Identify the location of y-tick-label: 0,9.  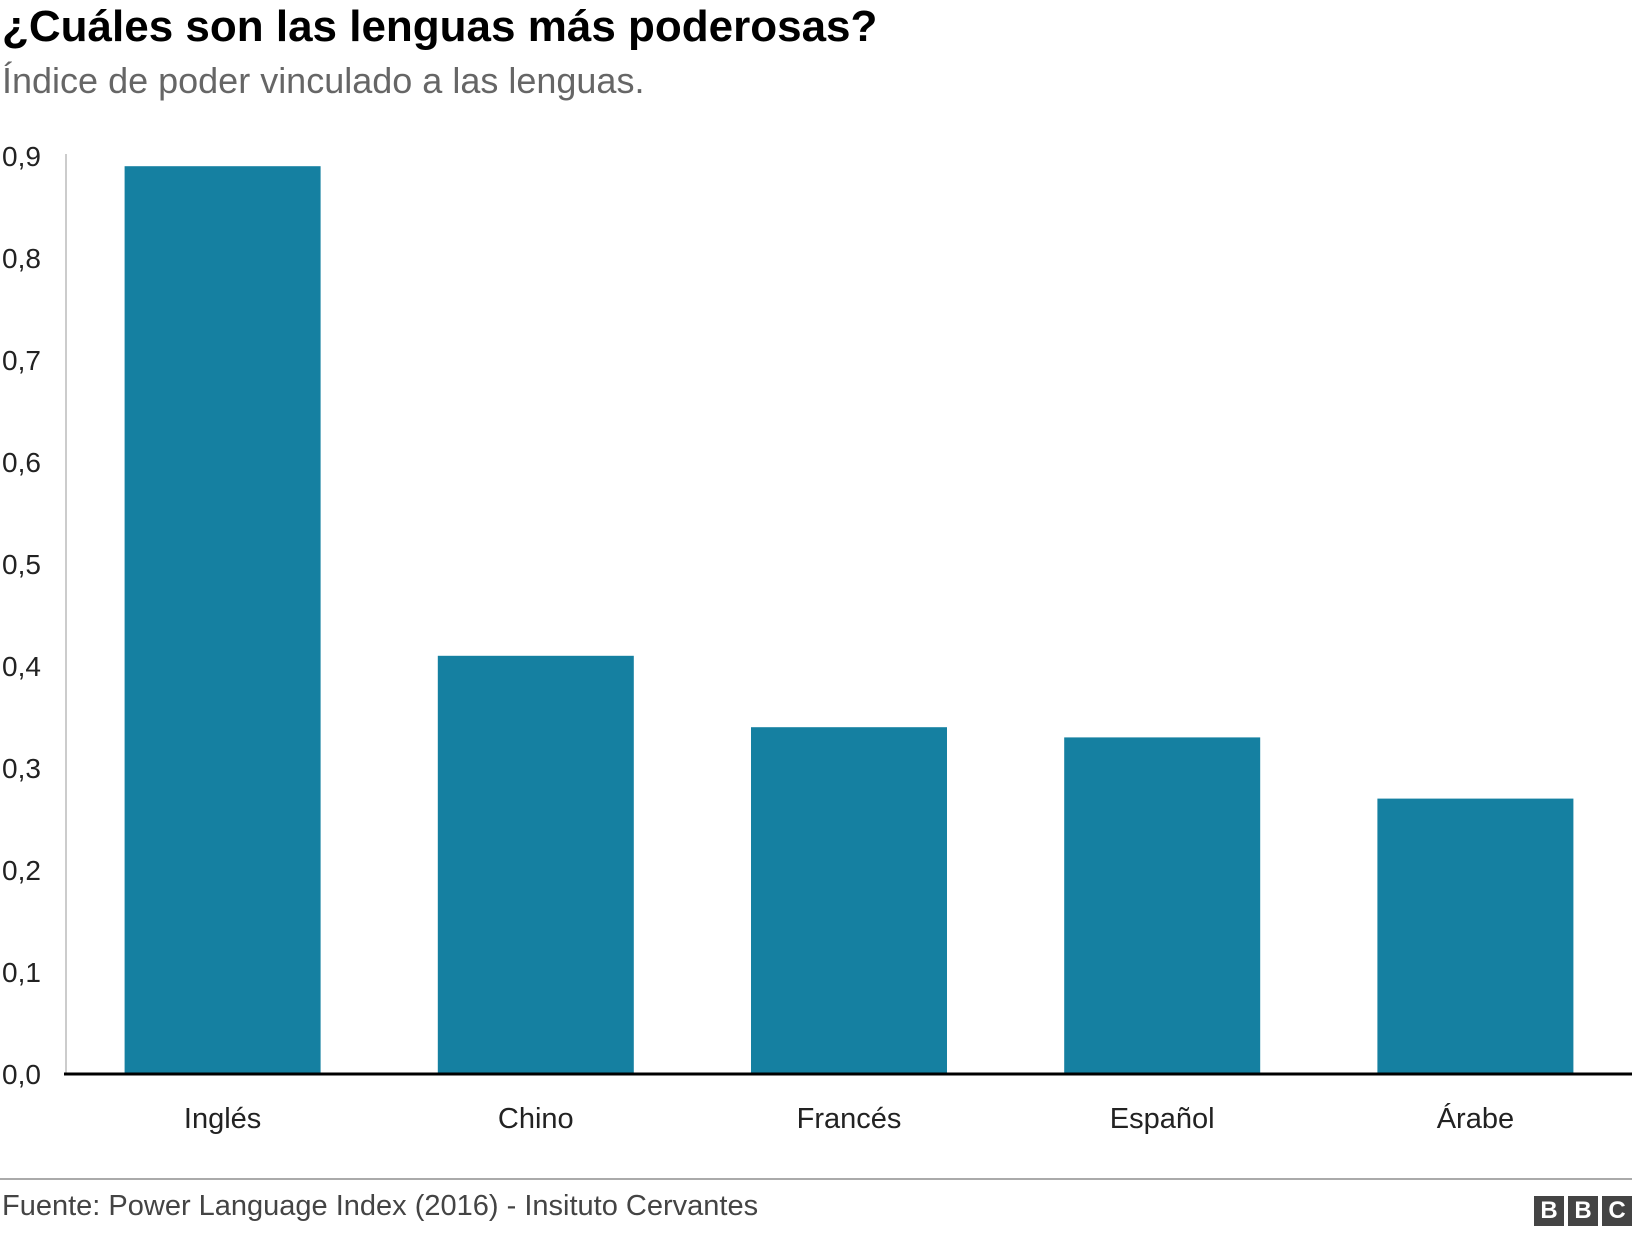
(21, 156).